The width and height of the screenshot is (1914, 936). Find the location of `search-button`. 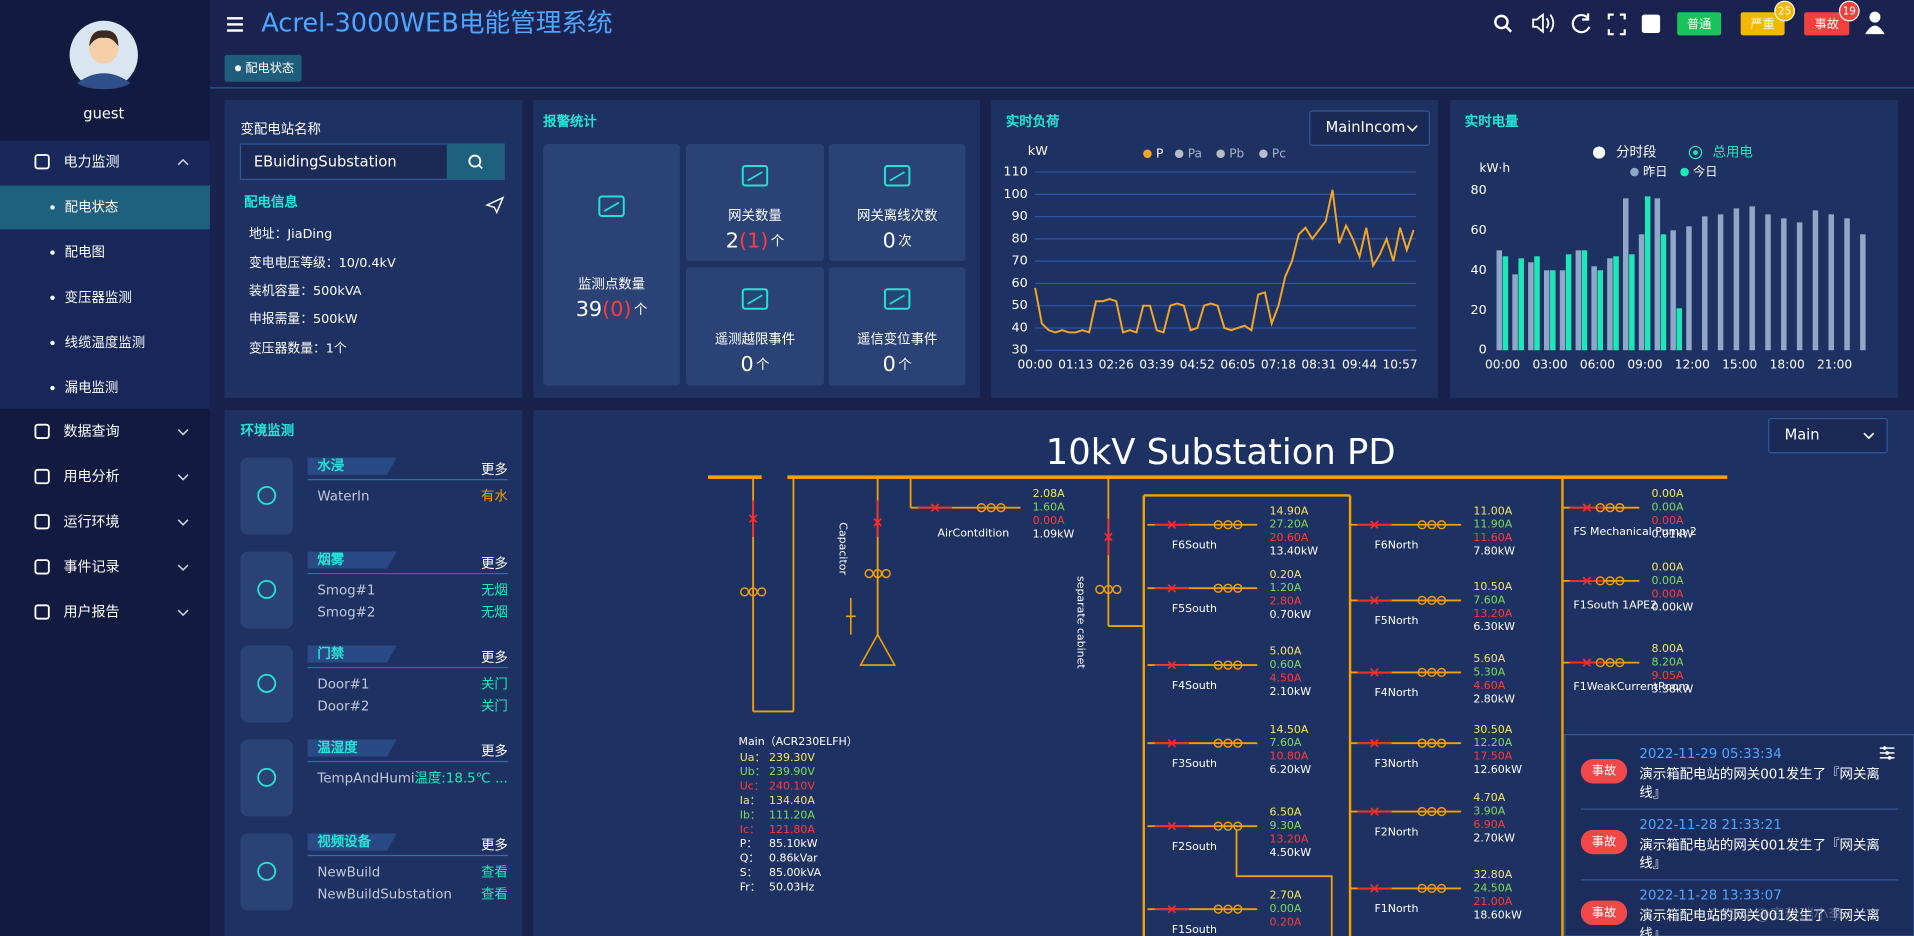

search-button is located at coordinates (475, 162).